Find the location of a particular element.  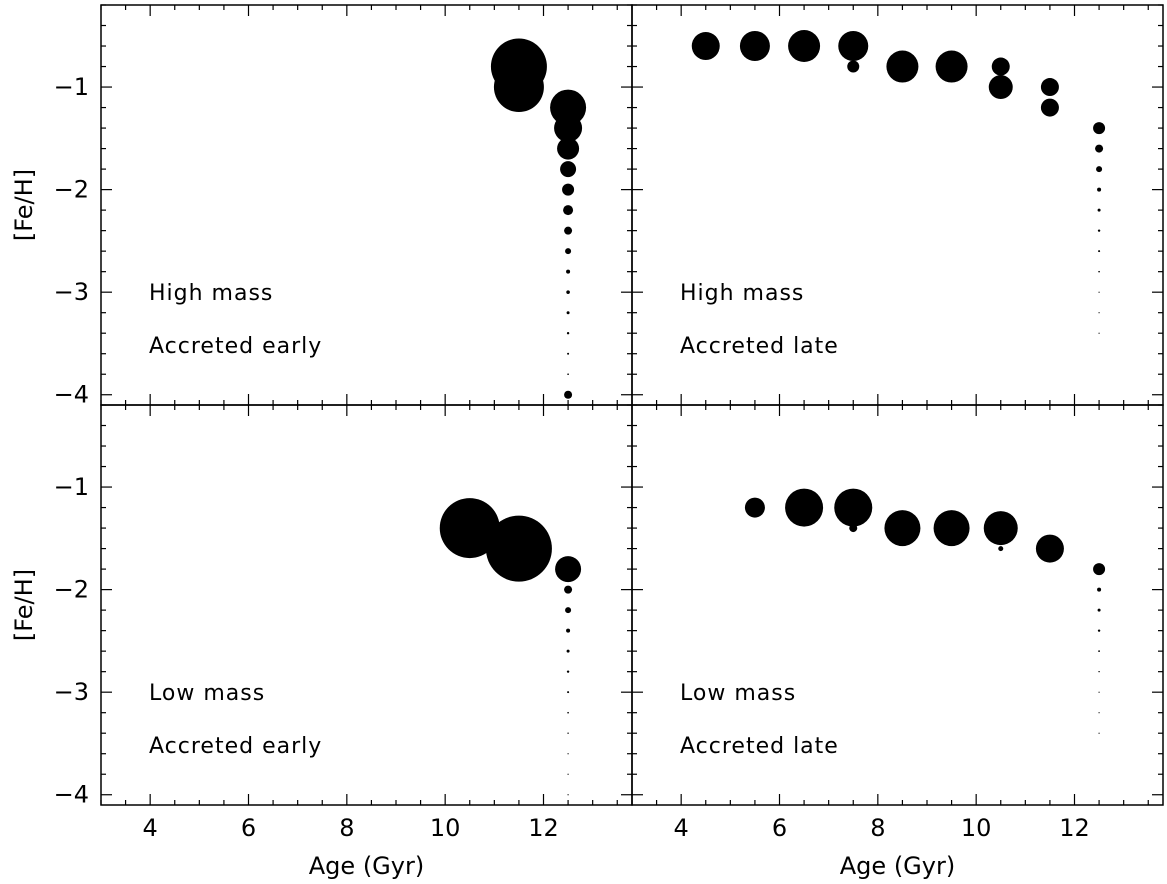

x-axis-label: Age (Gyr) is located at coordinates (897, 866).